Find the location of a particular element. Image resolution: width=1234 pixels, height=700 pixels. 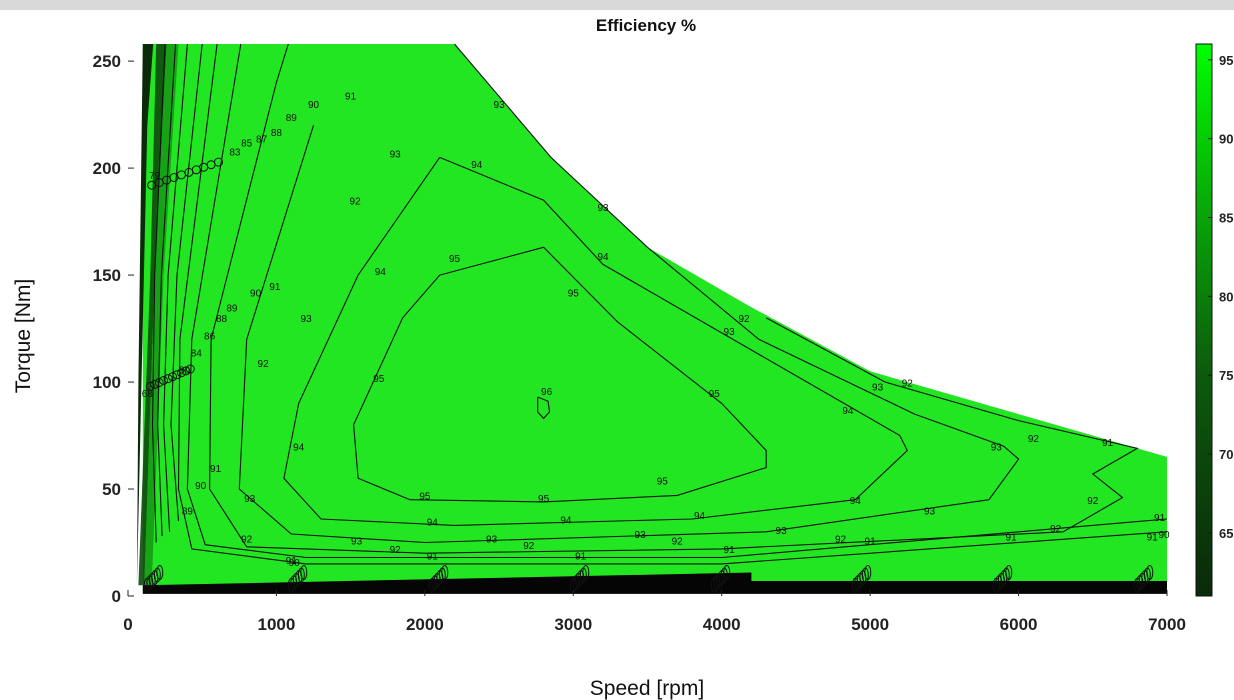

y-tick-label-250: 250 is located at coordinates (107, 61).